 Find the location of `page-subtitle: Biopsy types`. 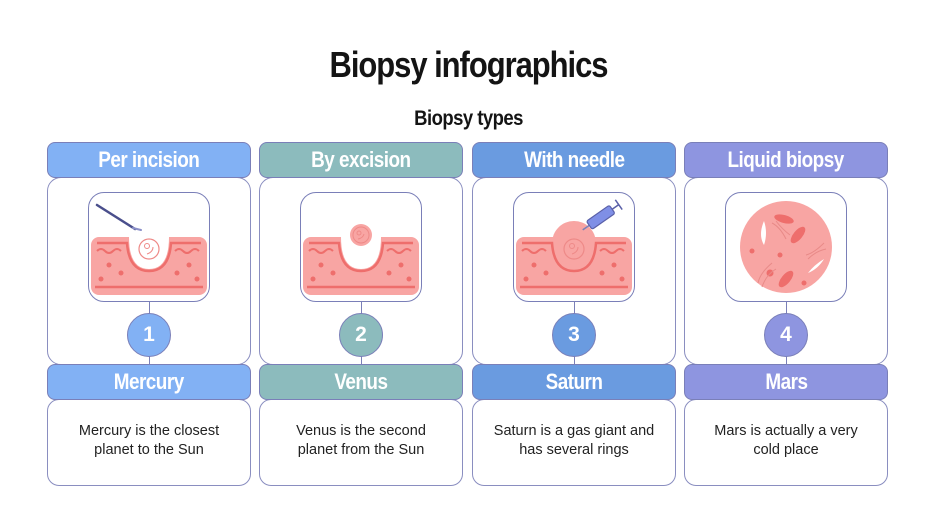

page-subtitle: Biopsy types is located at coordinates (468, 118).